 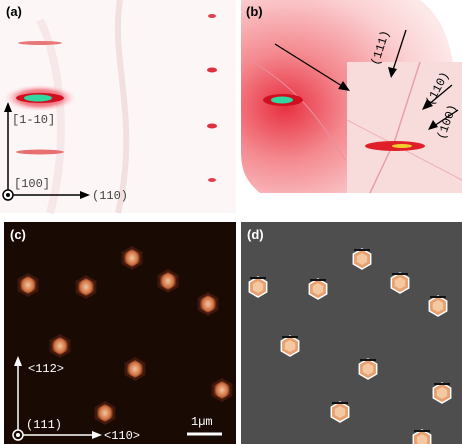 I want to click on panel-label: (d), so click(x=255, y=234).